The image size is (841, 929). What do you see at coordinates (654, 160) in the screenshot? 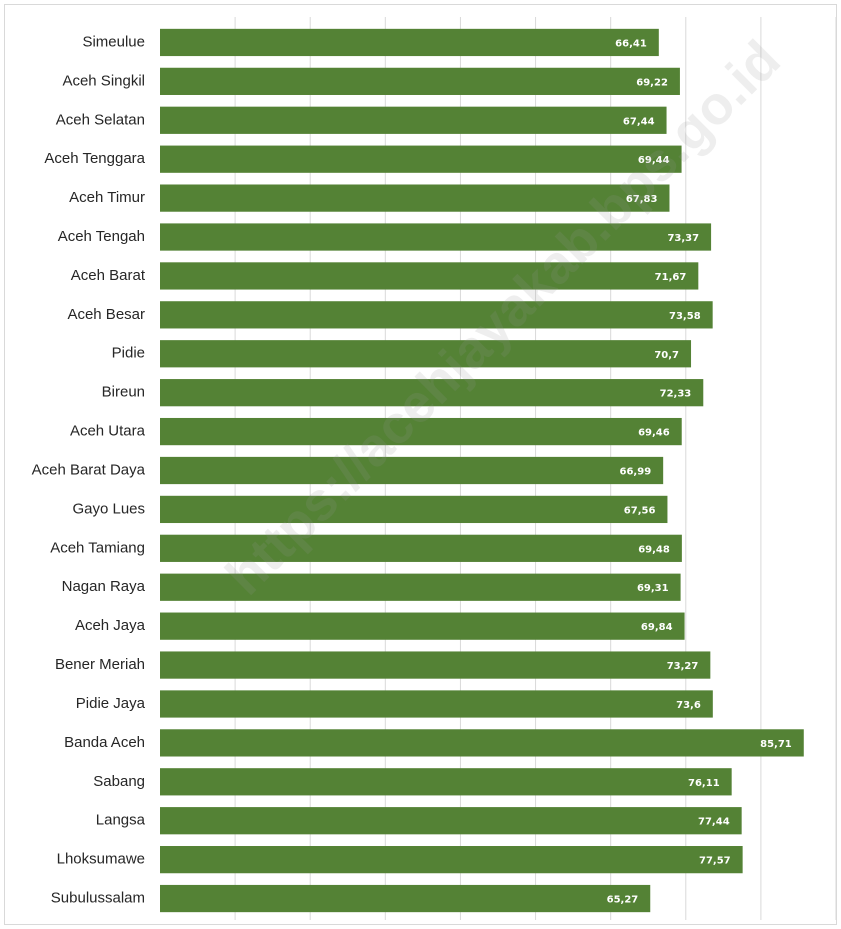
I see `data-label: 69,44` at bounding box center [654, 160].